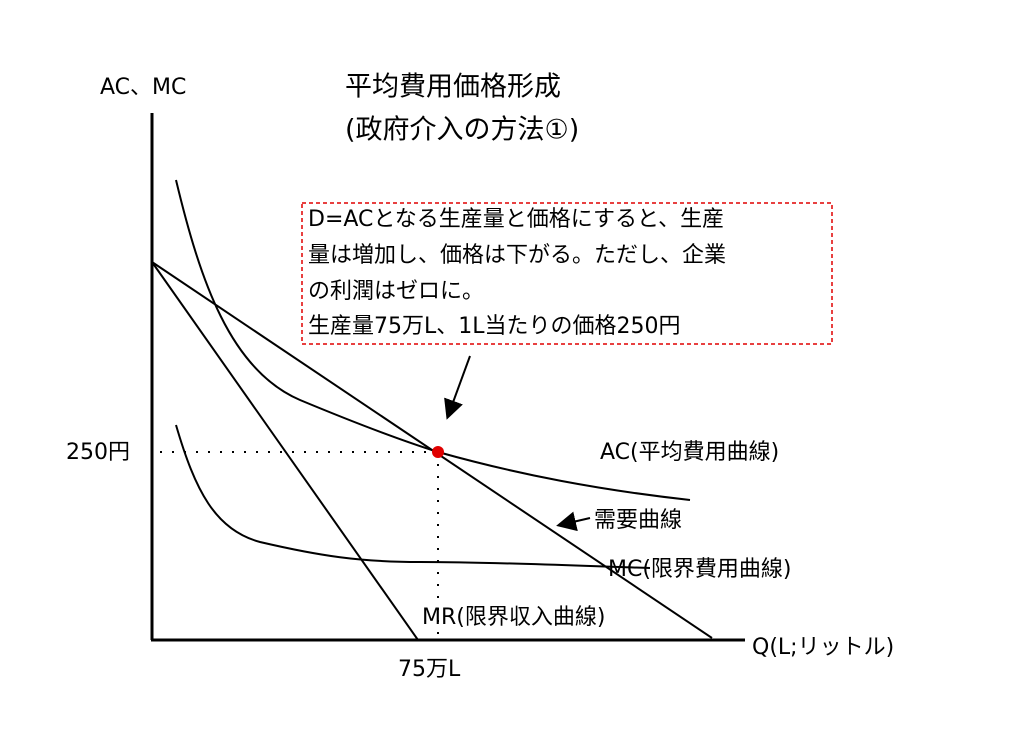 This screenshot has width=1024, height=730. Describe the element at coordinates (98, 452) in the screenshot. I see `price-label: 250円` at that location.